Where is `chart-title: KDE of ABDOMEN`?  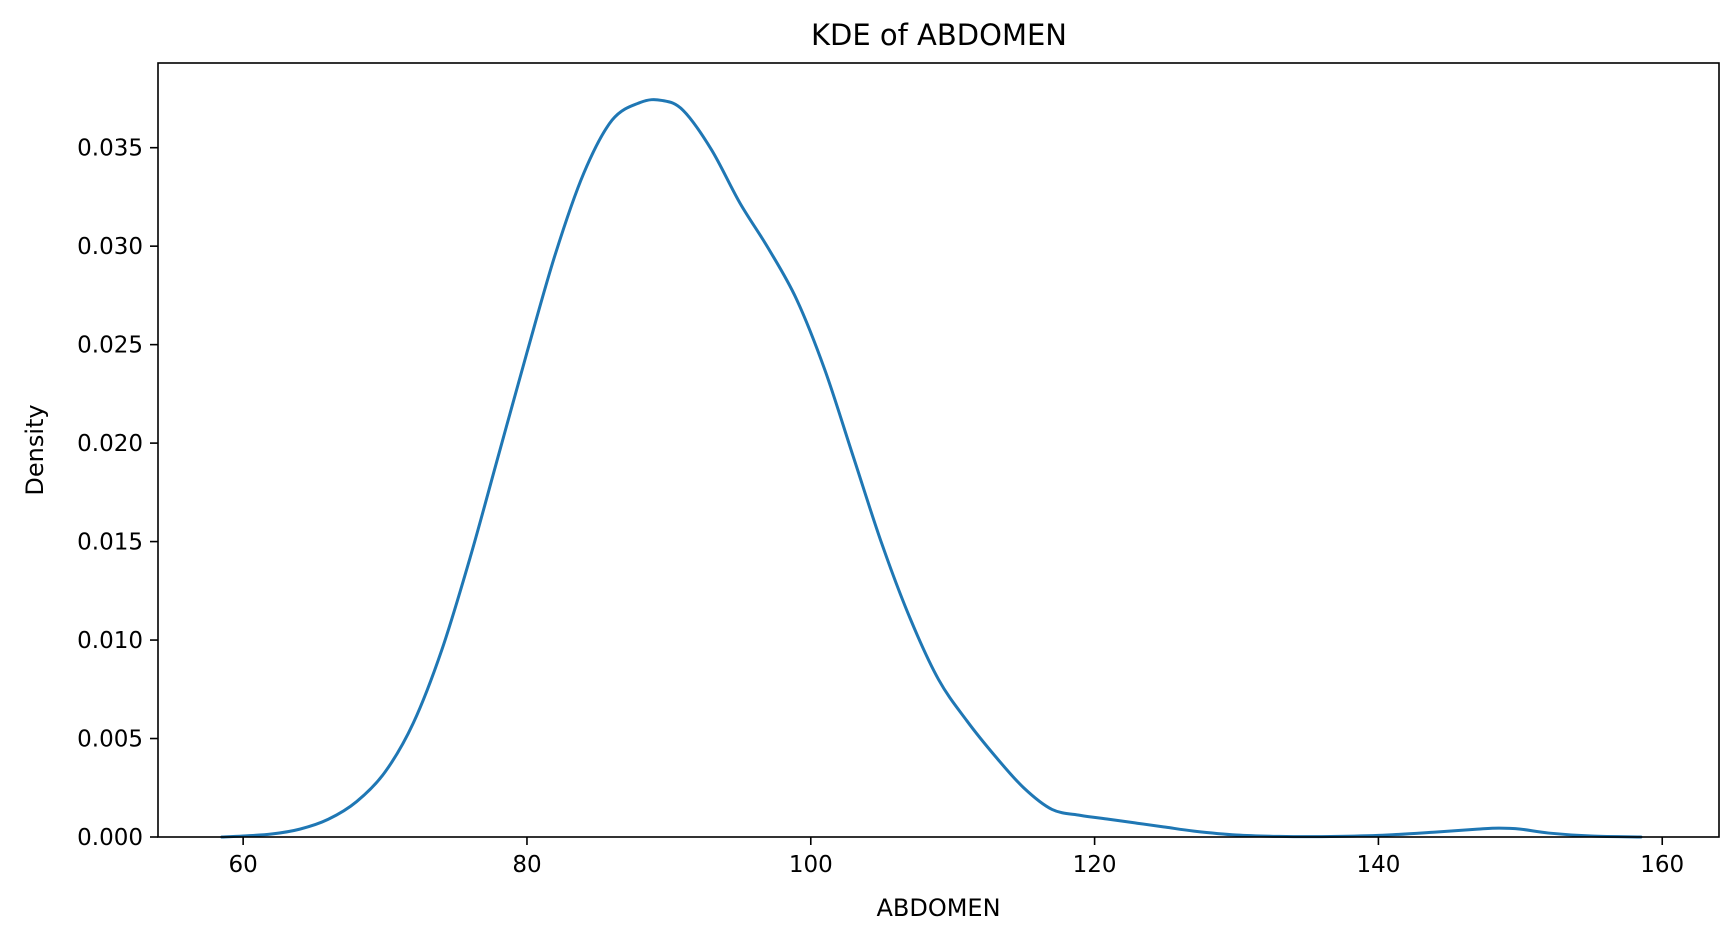 chart-title: KDE of ABDOMEN is located at coordinates (939, 35).